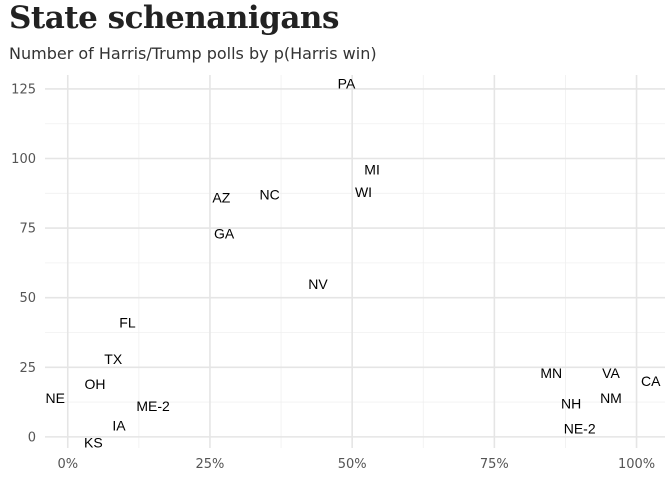 This screenshot has height=480, width=672. What do you see at coordinates (611, 373) in the screenshot?
I see `state-label-va: VA` at bounding box center [611, 373].